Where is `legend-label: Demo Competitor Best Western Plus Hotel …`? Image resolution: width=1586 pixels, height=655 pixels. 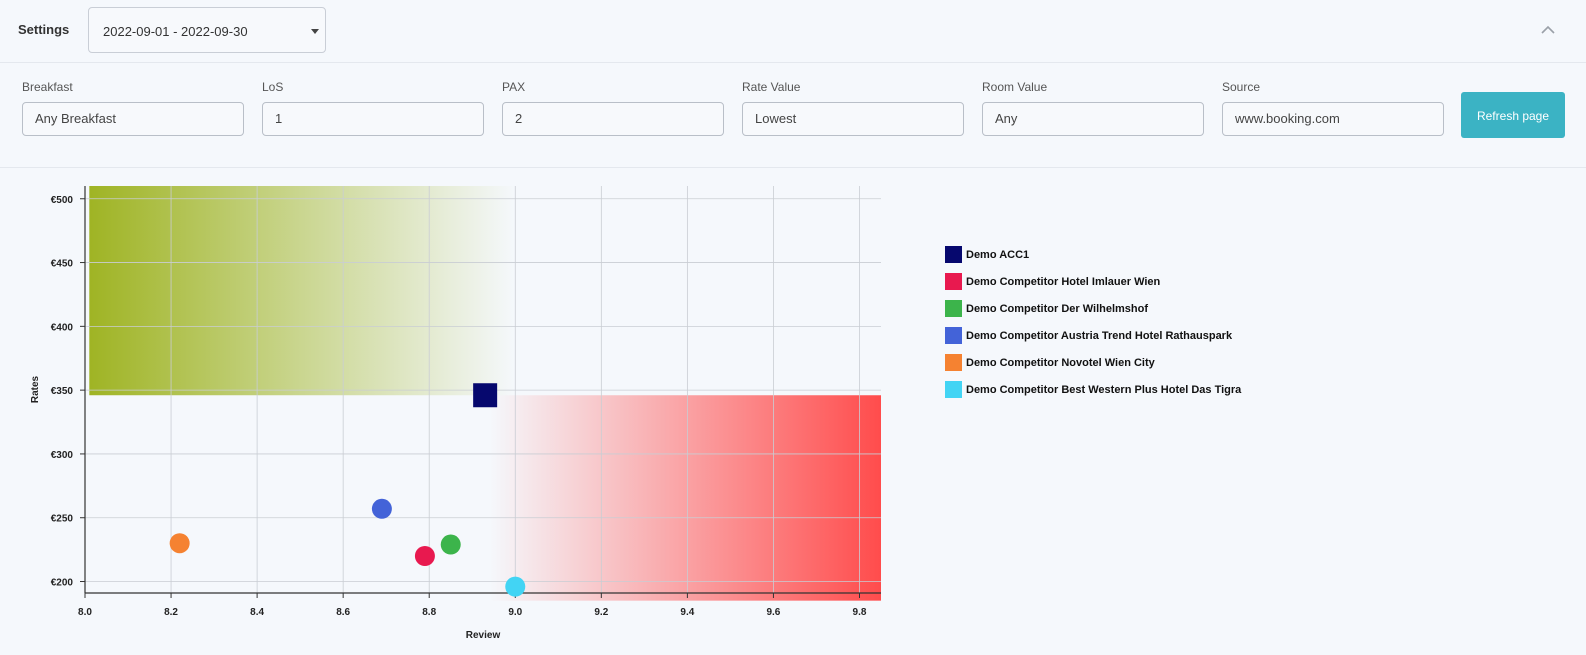
legend-label: Demo Competitor Best Western Plus Hotel … is located at coordinates (1104, 390).